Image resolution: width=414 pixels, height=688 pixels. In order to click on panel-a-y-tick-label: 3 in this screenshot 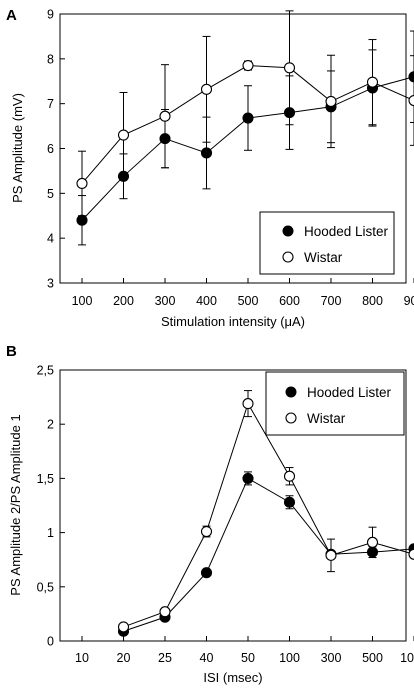, I will do `click(50, 284)`.